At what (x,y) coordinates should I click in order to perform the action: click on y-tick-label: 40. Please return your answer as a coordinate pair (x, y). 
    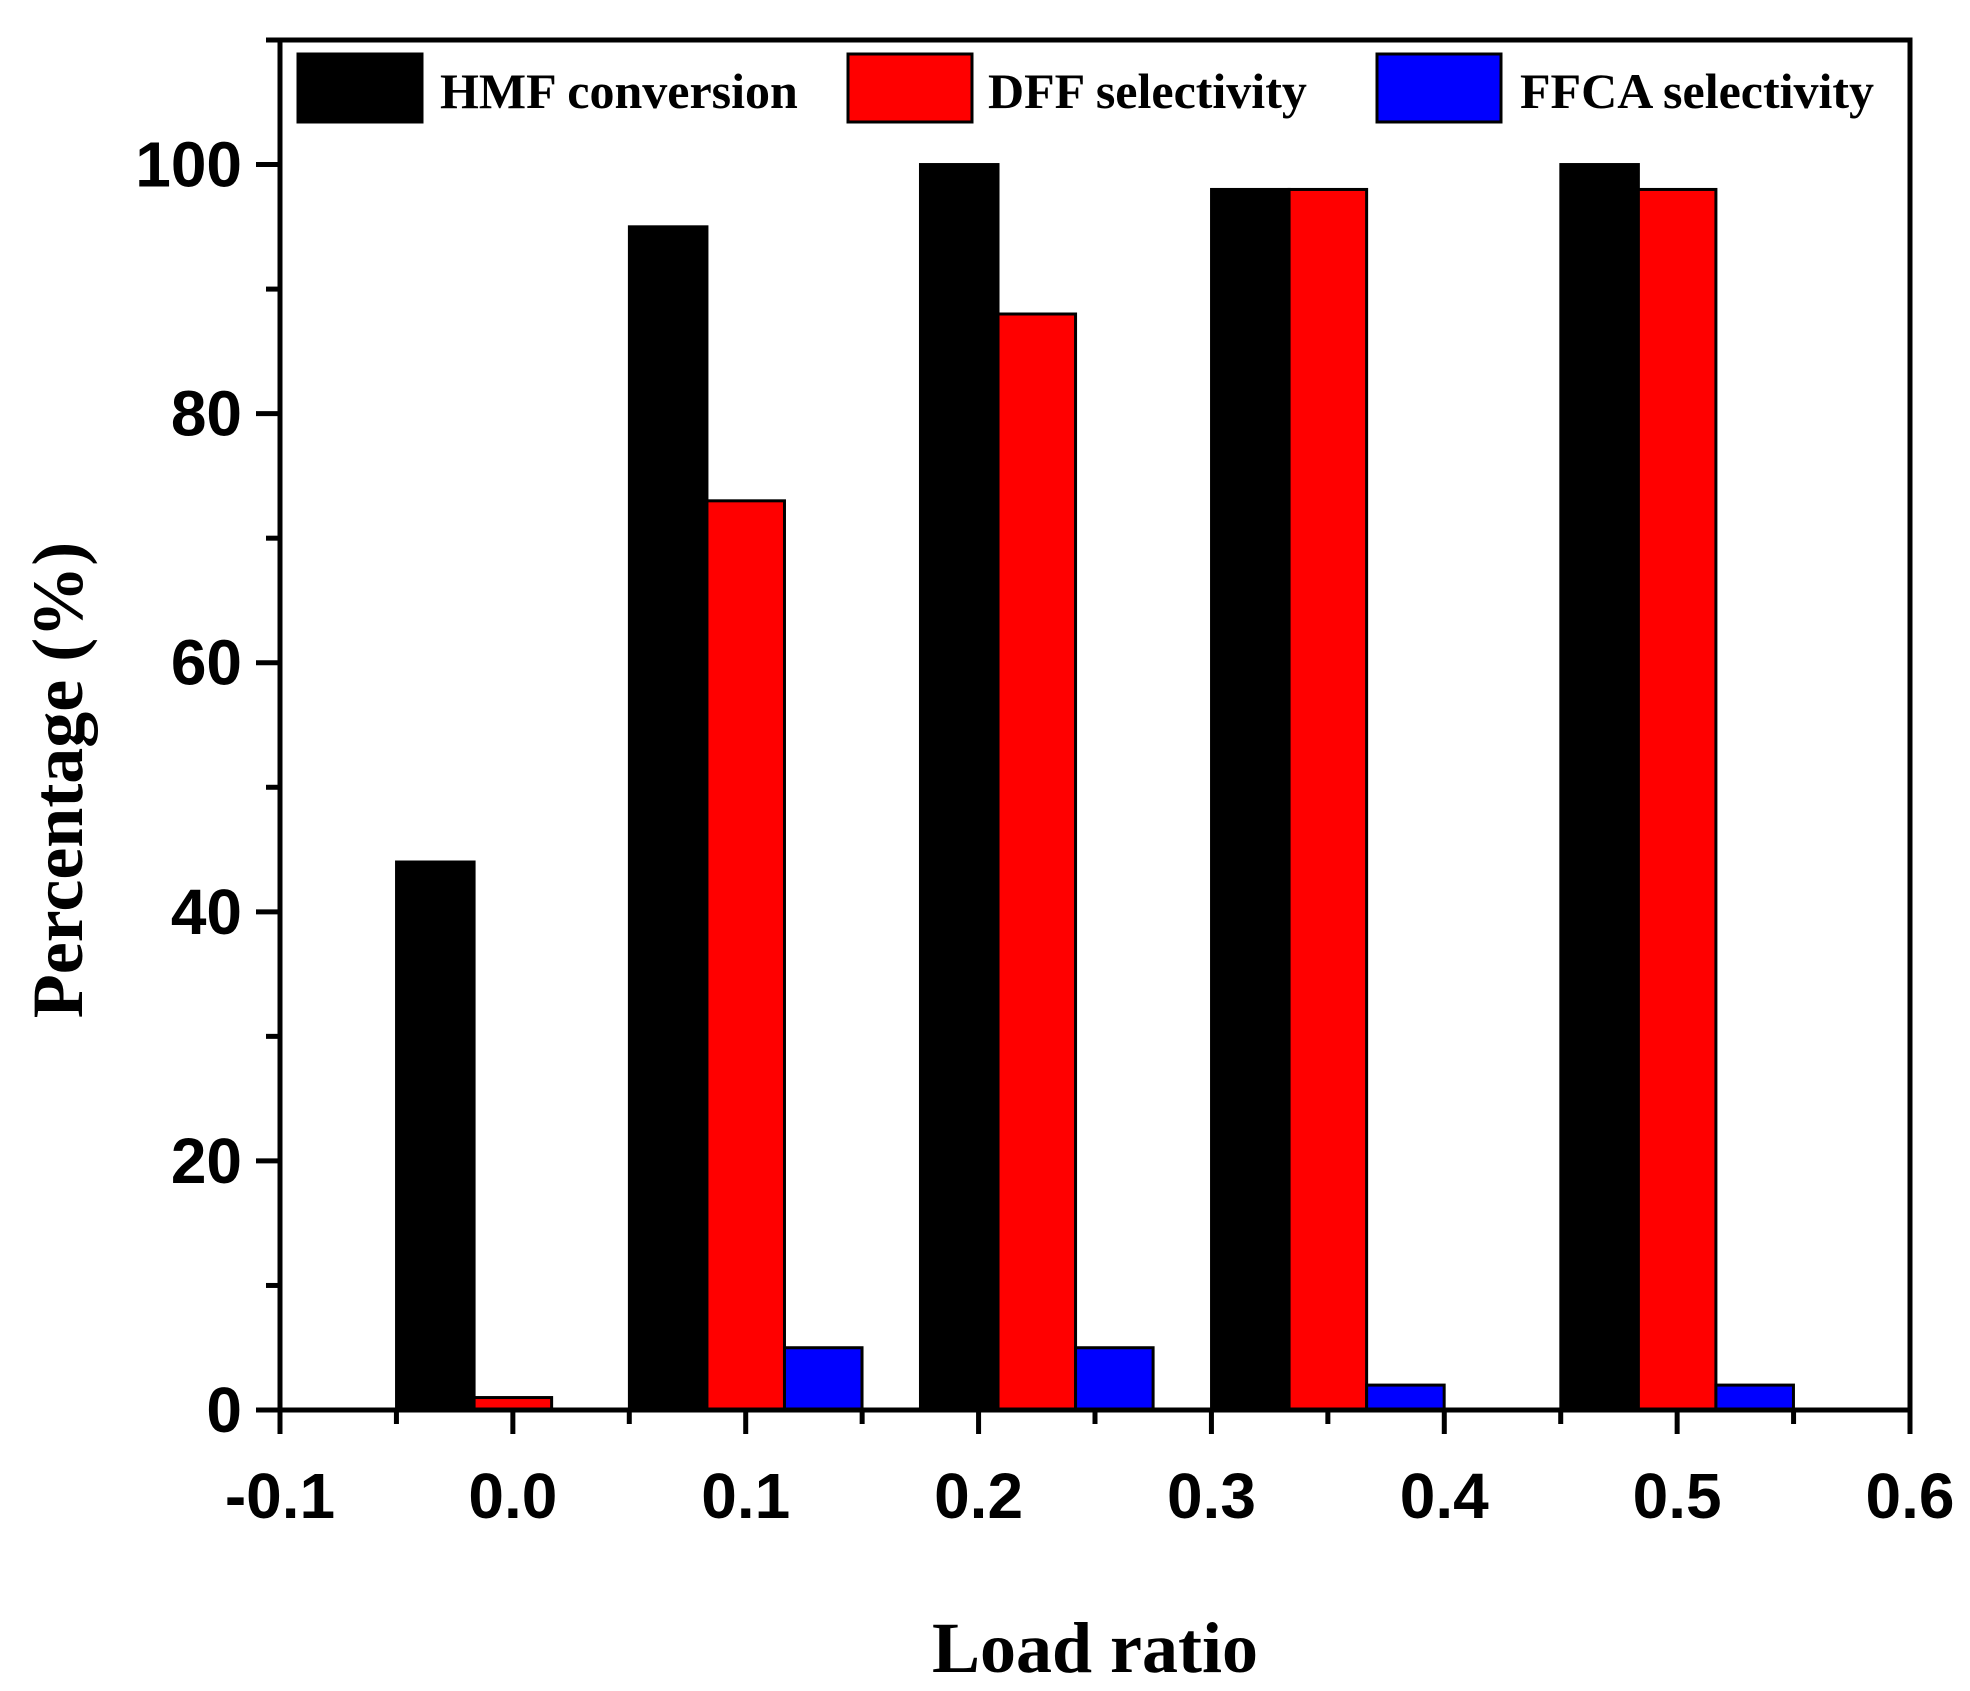
    Looking at the image, I should click on (206, 912).